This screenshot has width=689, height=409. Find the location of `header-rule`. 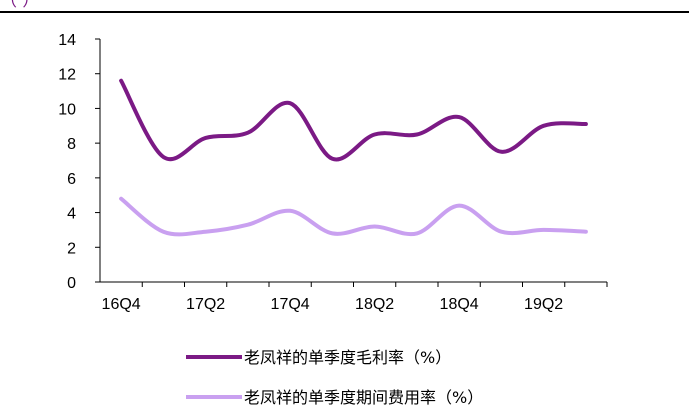

header-rule is located at coordinates (344, 12).